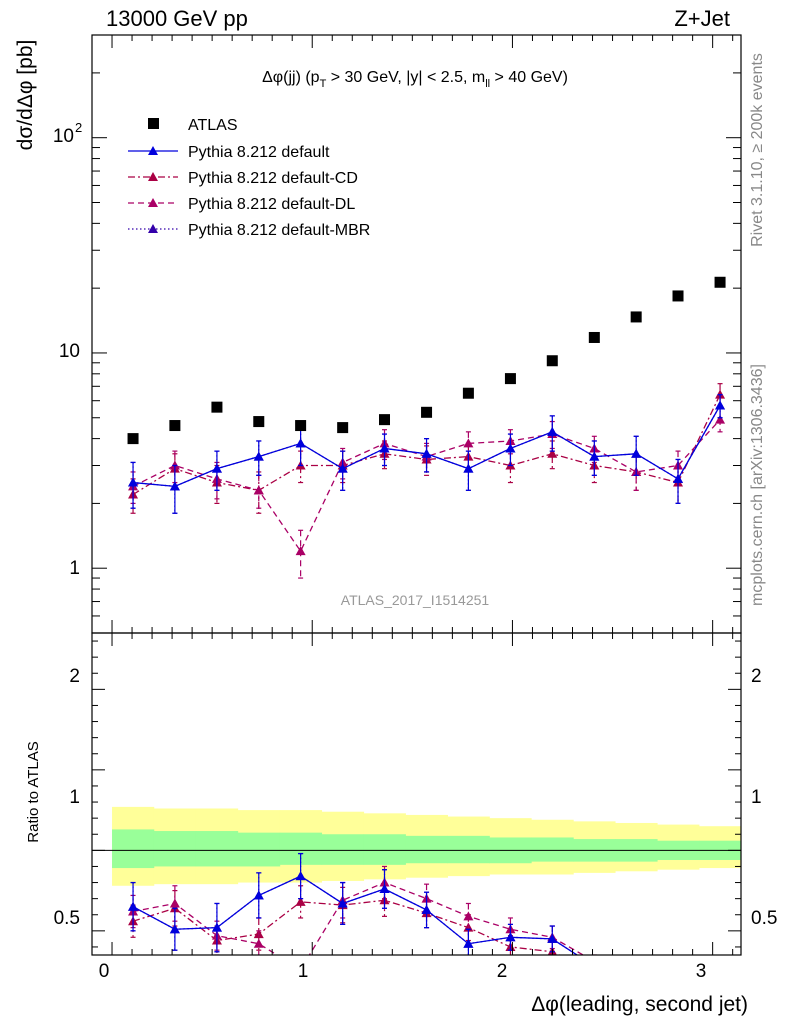  Describe the element at coordinates (757, 485) in the screenshot. I see `mcplots-side-label: mcplots.cern.ch [arXiv:1306.3436]` at that location.